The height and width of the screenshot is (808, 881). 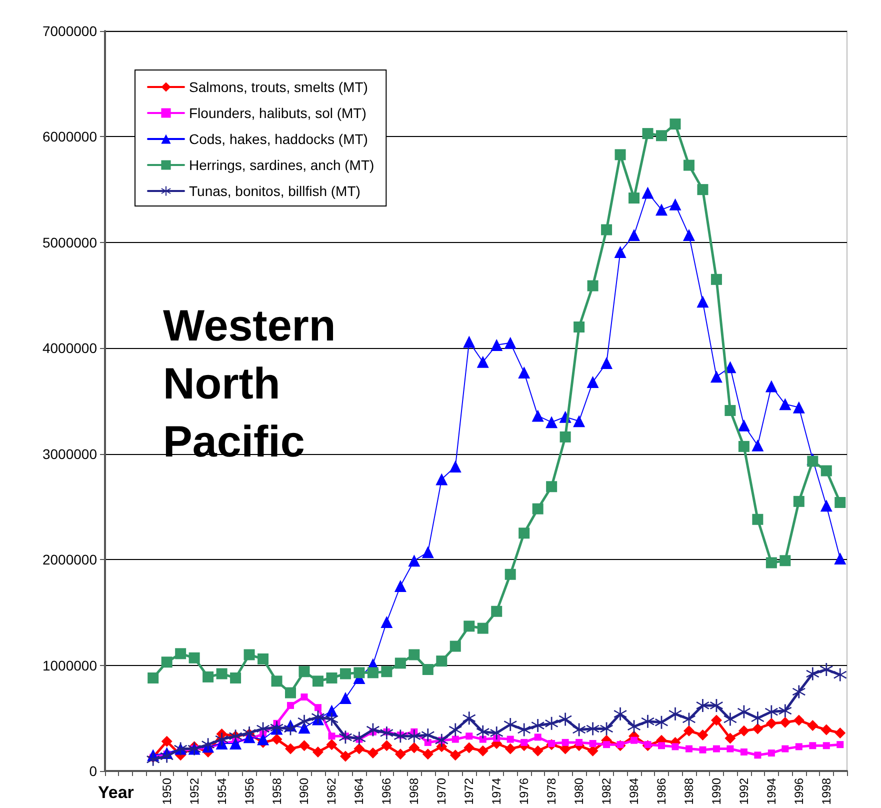 What do you see at coordinates (716, 791) in the screenshot?
I see `x-tick-label: 1990` at bounding box center [716, 791].